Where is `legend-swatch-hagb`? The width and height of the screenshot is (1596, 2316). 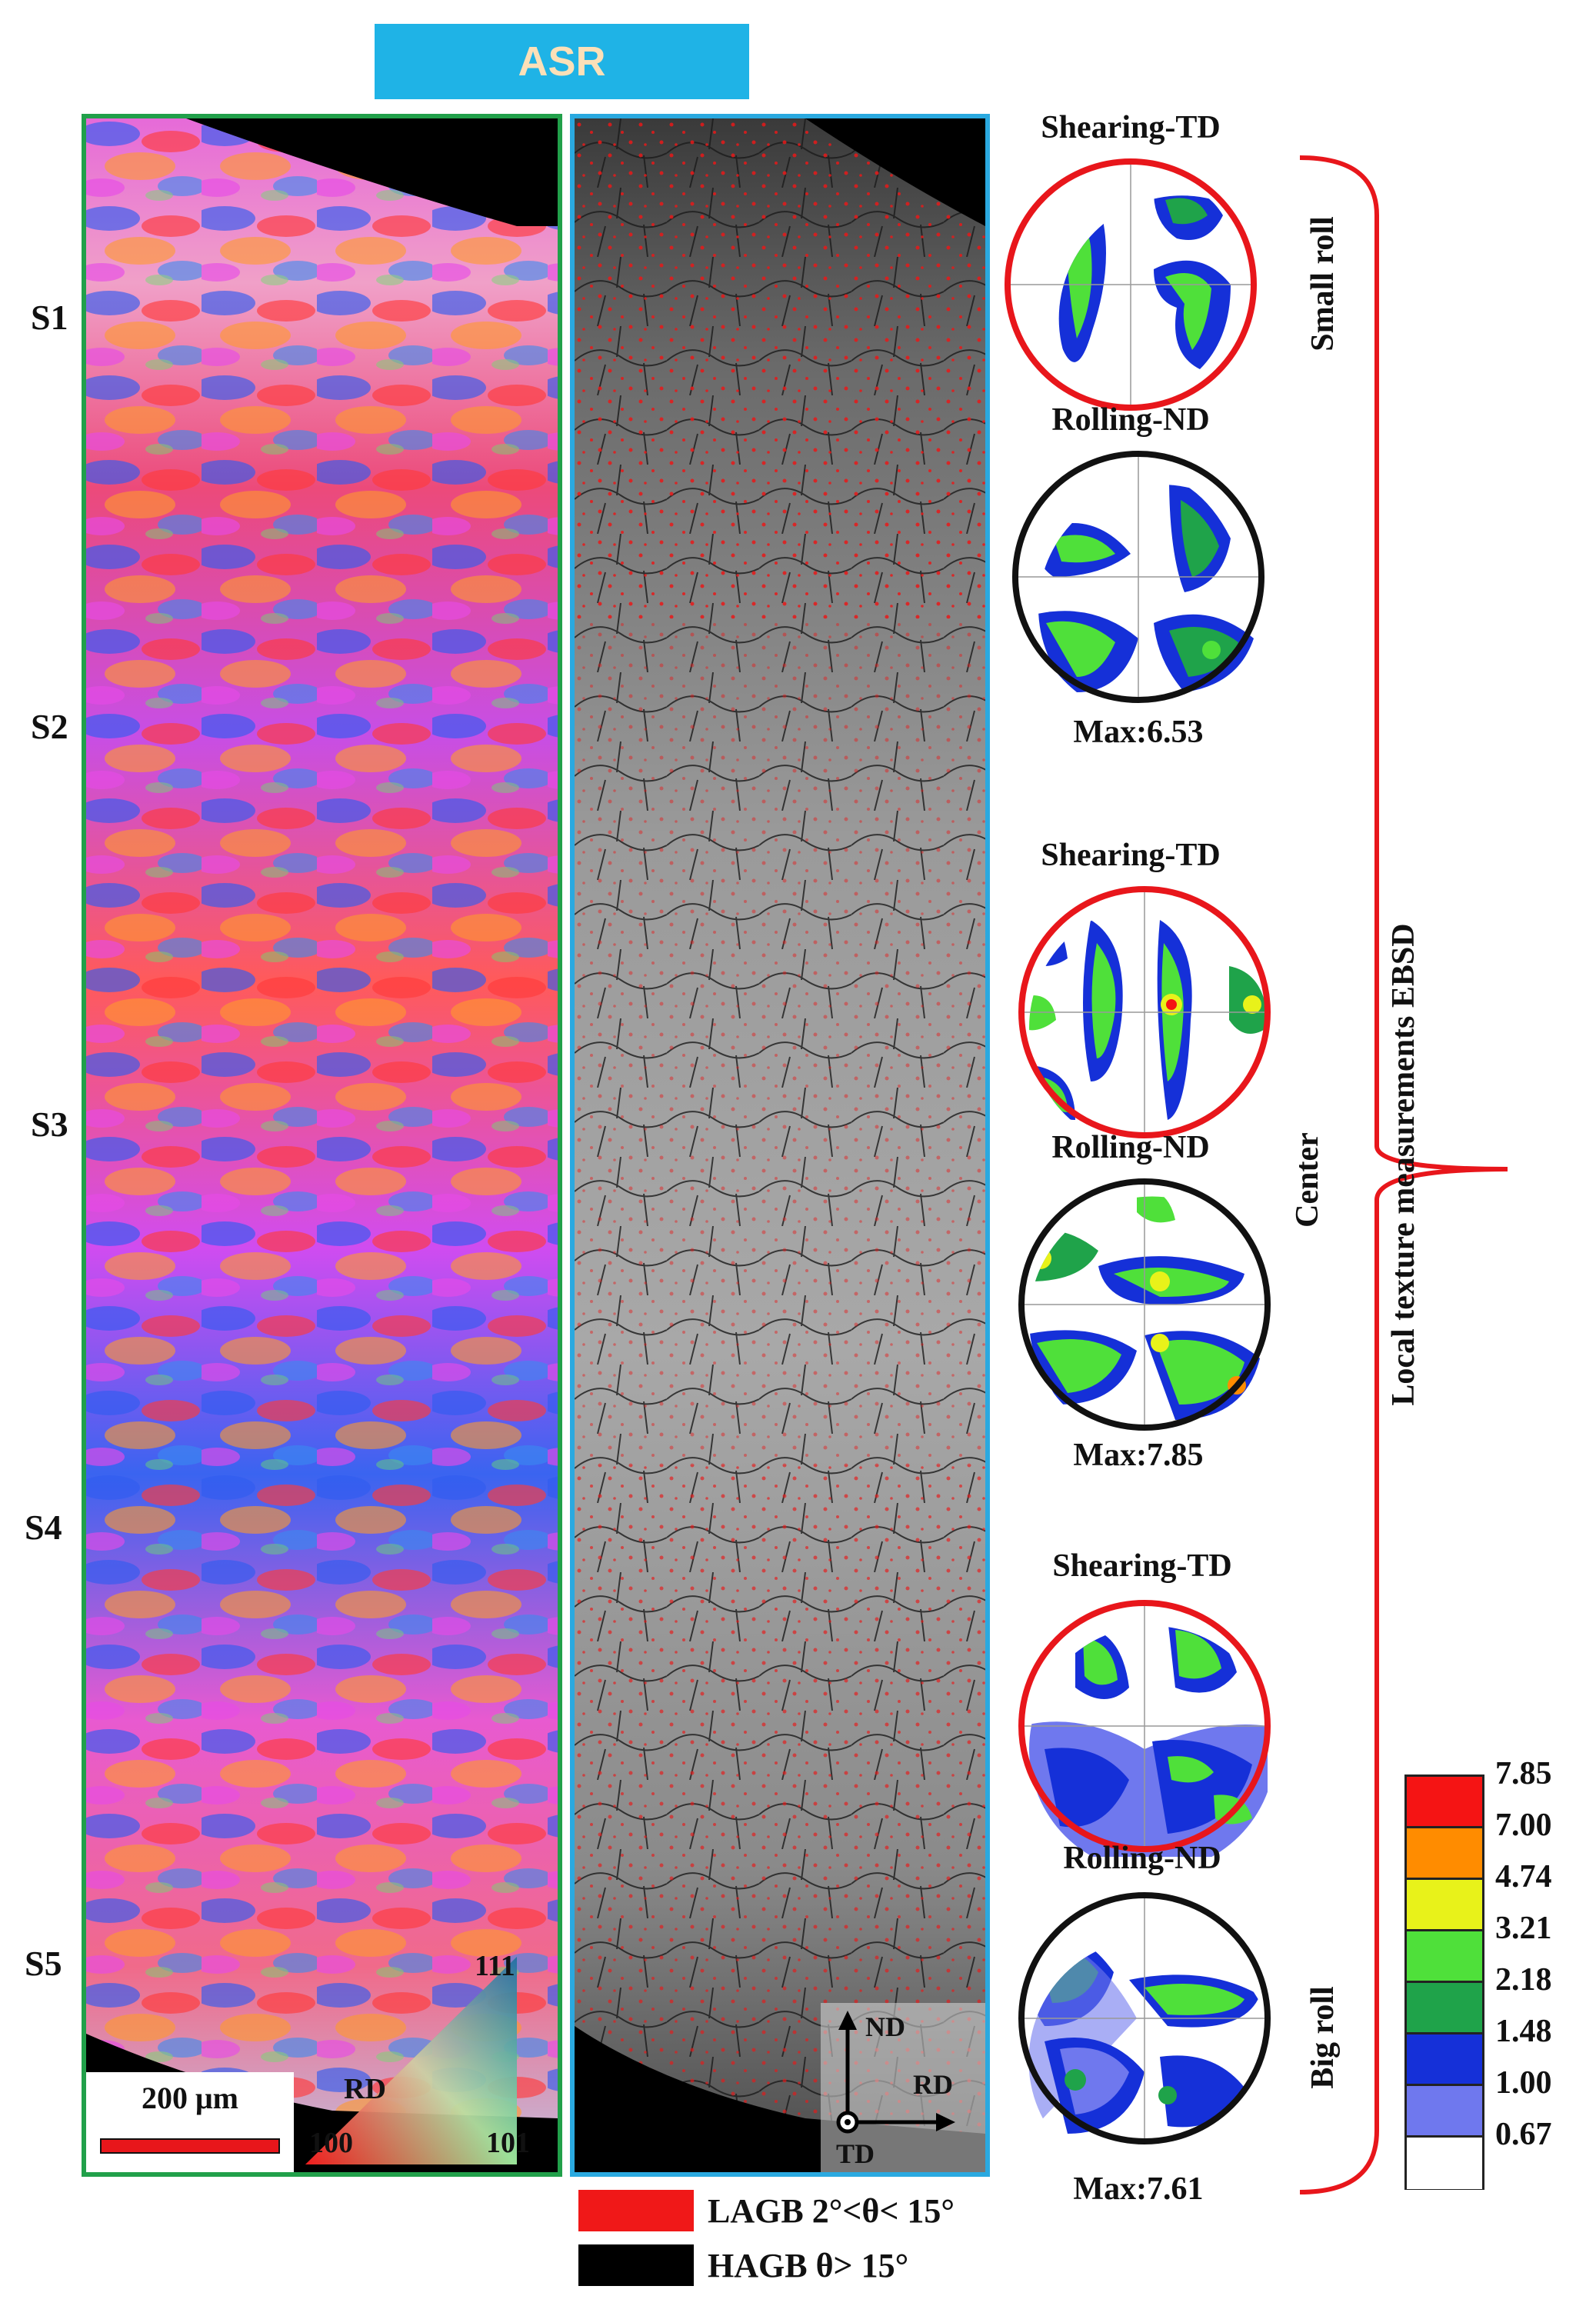
legend-swatch-hagb is located at coordinates (636, 2265).